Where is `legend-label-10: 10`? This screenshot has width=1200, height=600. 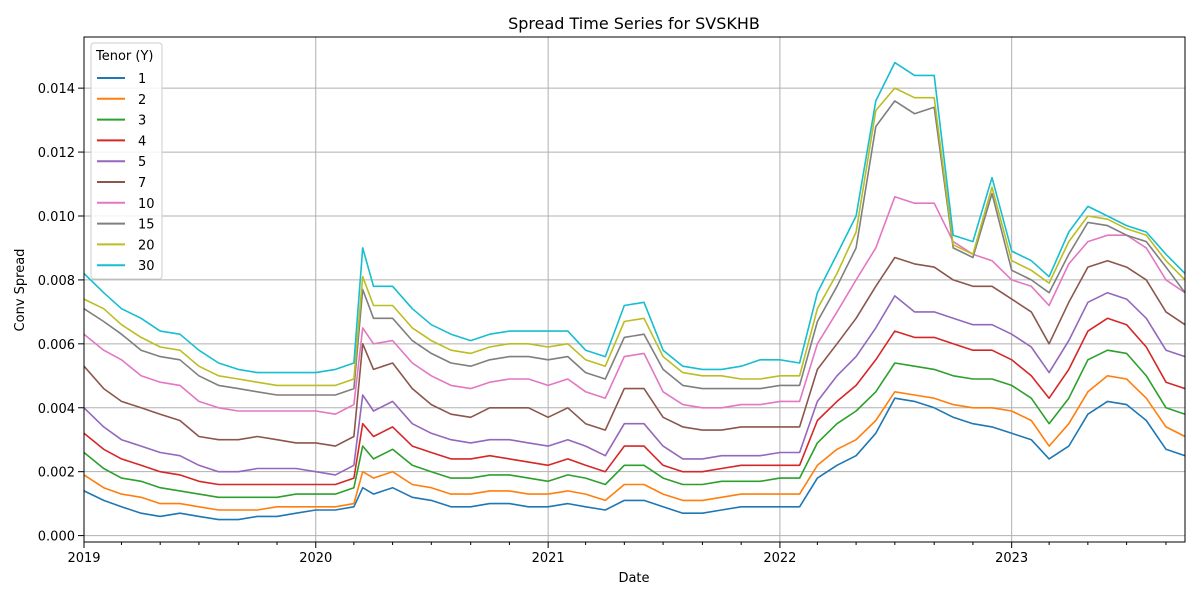
legend-label-10: 10 is located at coordinates (146, 204).